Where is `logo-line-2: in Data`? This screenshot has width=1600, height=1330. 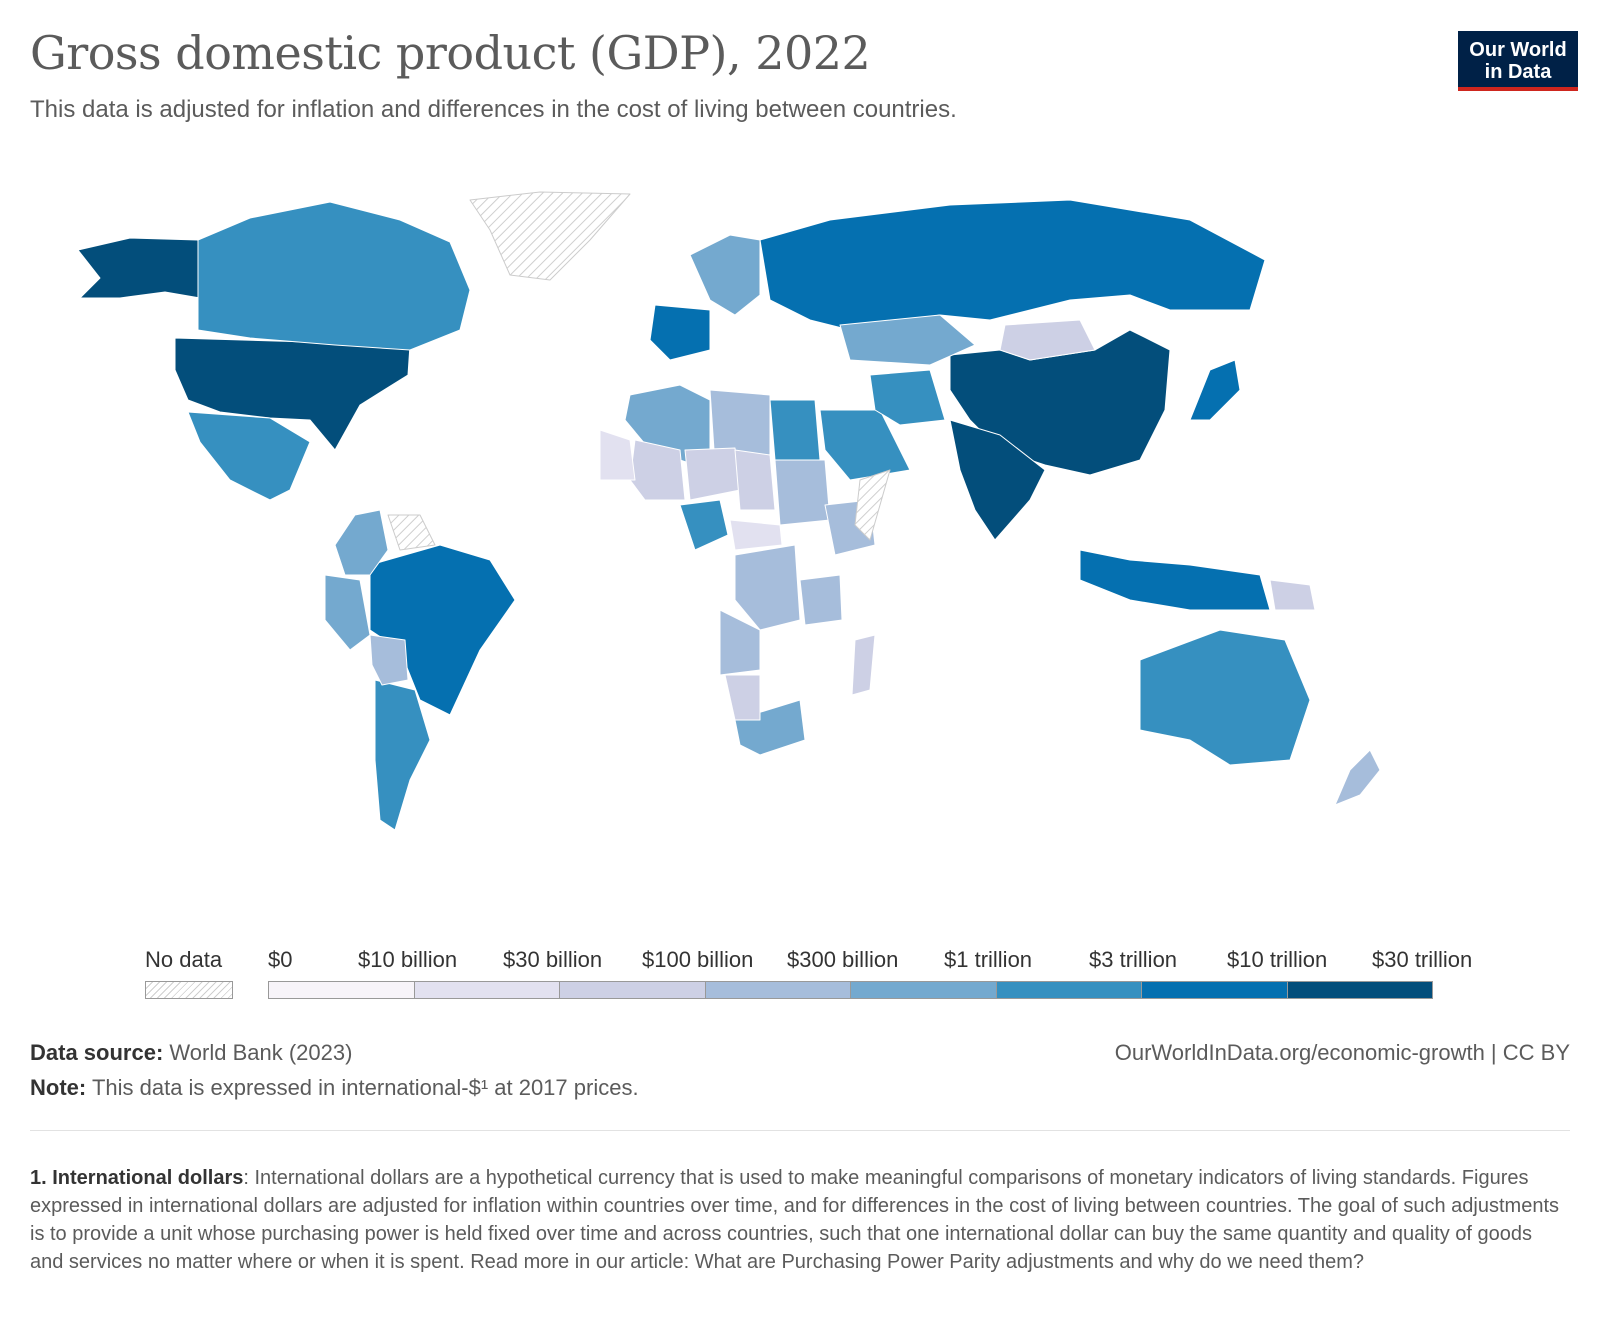 logo-line-2: in Data is located at coordinates (1518, 72).